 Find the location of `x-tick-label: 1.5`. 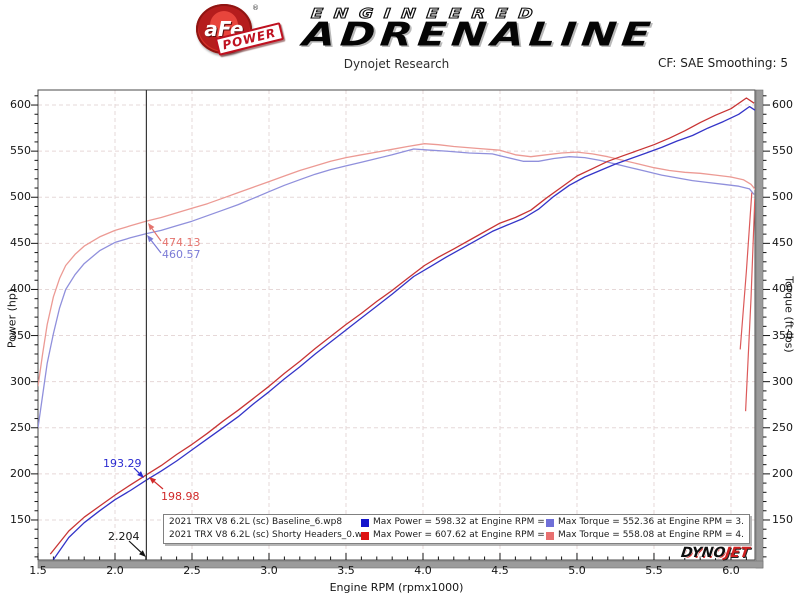

x-tick-label: 1.5 is located at coordinates (38, 570).